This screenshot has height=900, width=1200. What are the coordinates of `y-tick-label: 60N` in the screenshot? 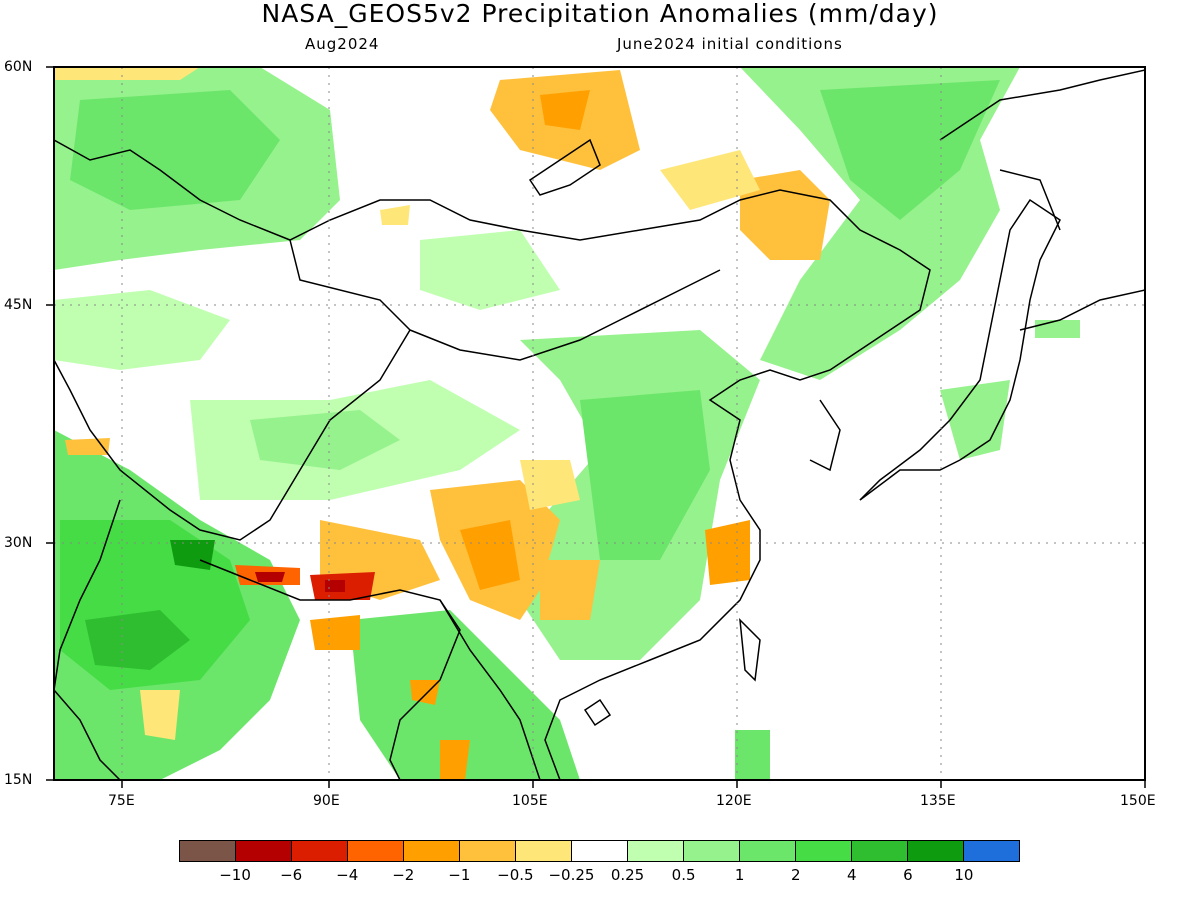 It's located at (18, 67).